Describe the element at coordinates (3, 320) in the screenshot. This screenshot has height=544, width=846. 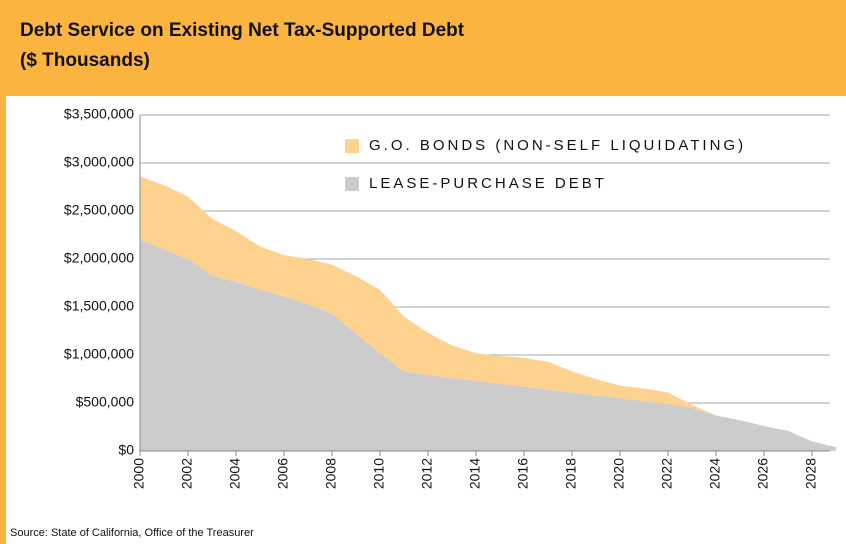
I see `left-border` at that location.